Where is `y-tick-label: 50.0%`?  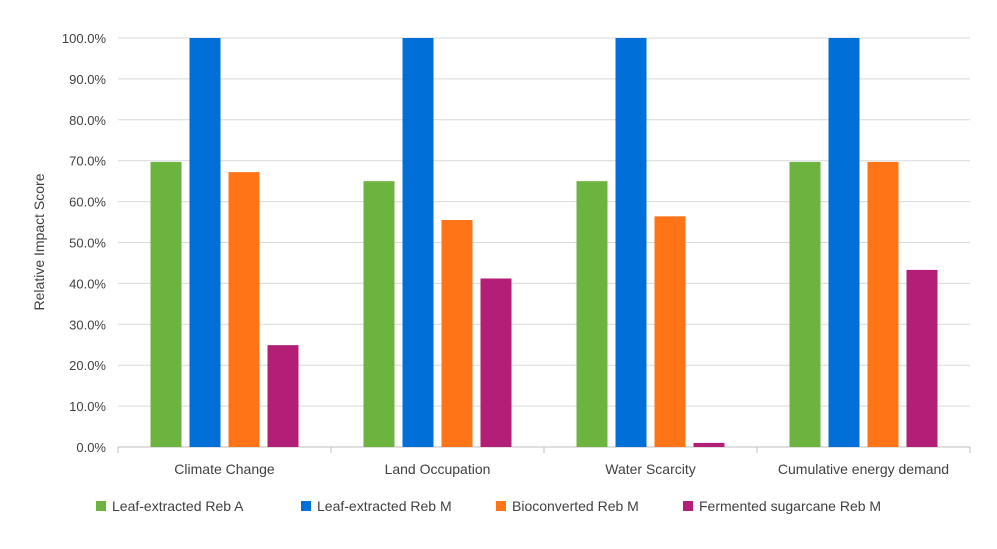 y-tick-label: 50.0% is located at coordinates (87, 243).